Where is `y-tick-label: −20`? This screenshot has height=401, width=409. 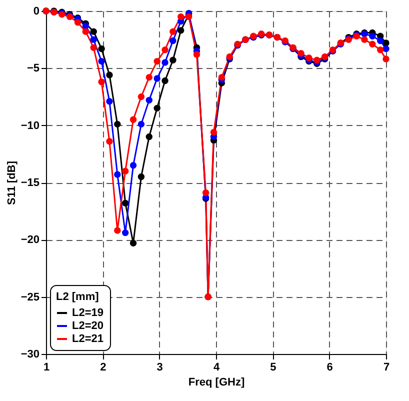 y-tick-label: −20 is located at coordinates (30, 240).